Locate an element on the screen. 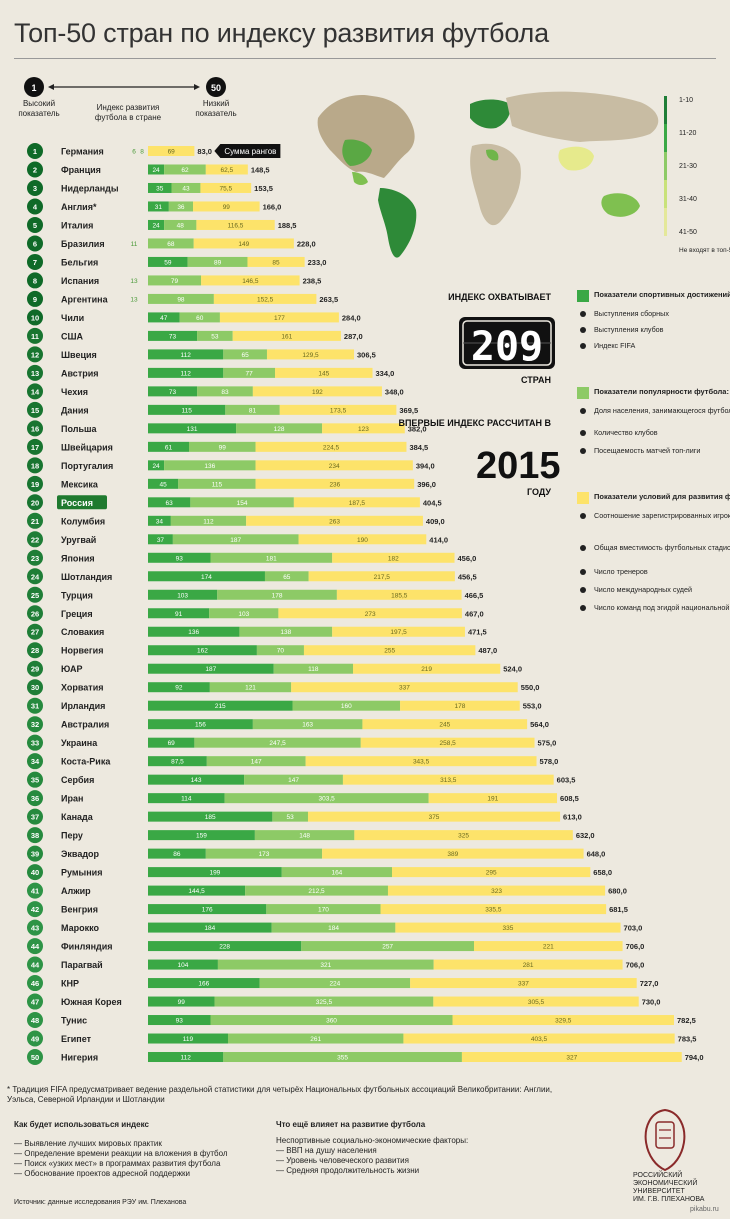 The image size is (730, 1219). world-map is located at coordinates (488, 174).